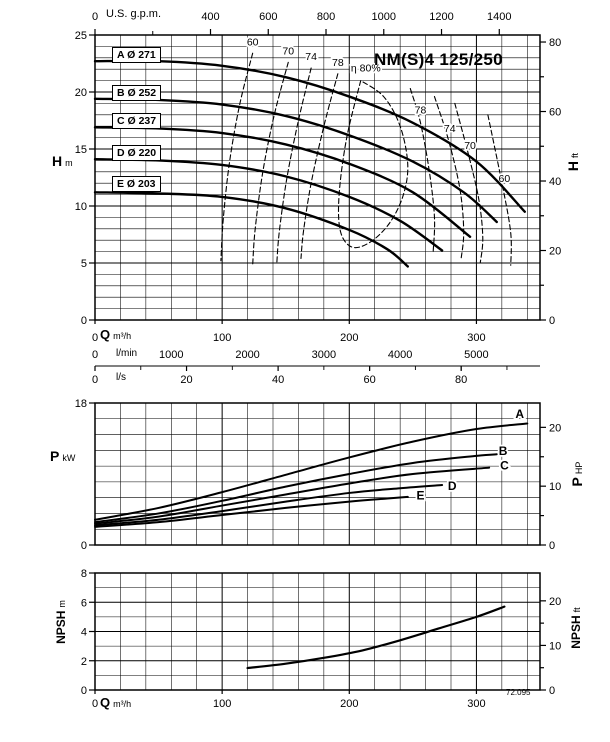 Image resolution: width=610 pixels, height=742 pixels. Describe the element at coordinates (420, 495) in the screenshot. I see `svg-text: E` at that location.